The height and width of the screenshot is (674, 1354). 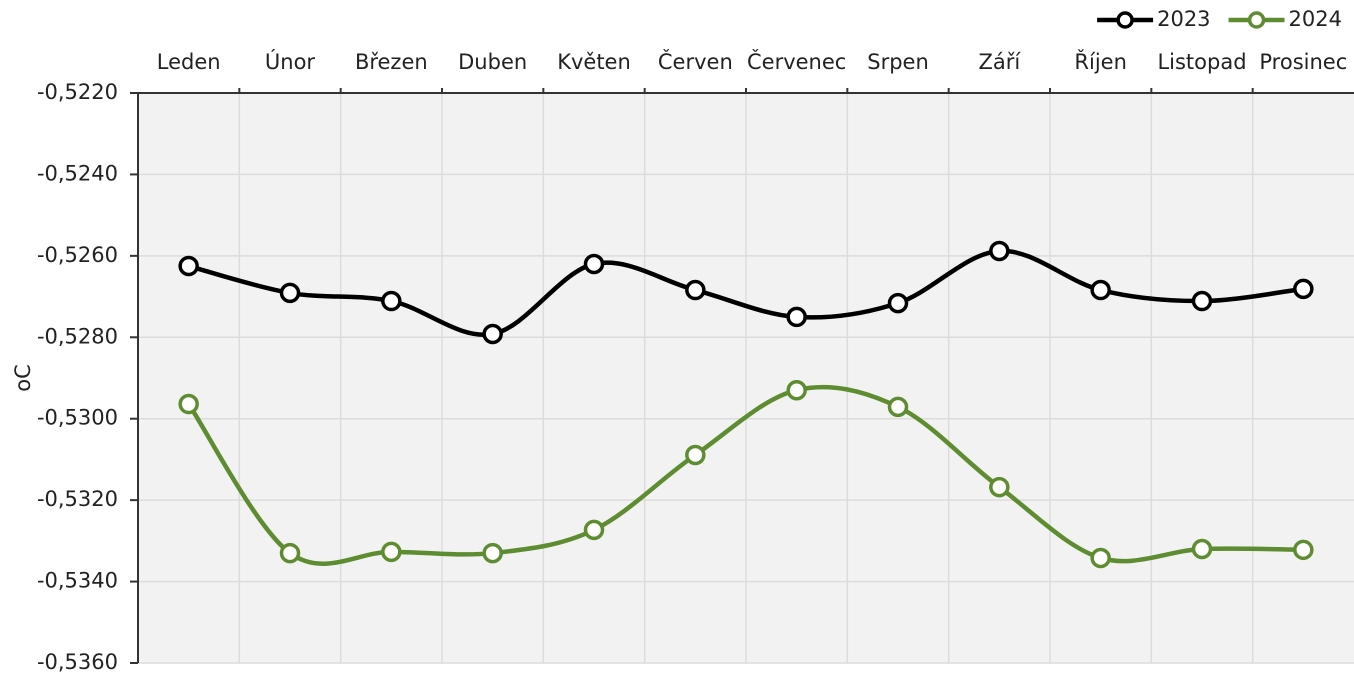 What do you see at coordinates (23, 378) in the screenshot?
I see `y-axis-label: oC` at bounding box center [23, 378].